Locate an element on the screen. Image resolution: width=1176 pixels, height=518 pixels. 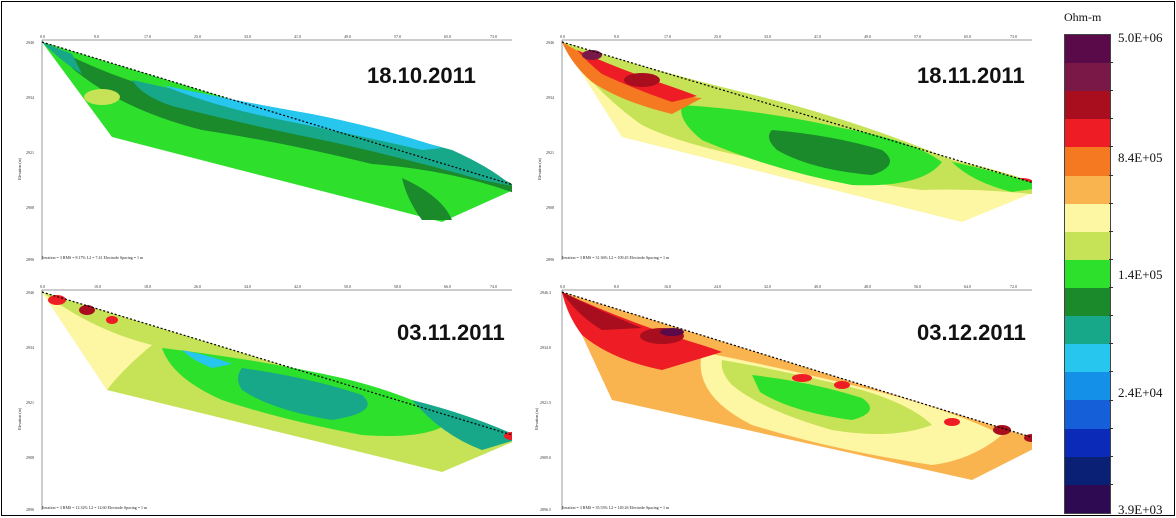
x-tick-label: 9.0 is located at coordinates (96, 36).